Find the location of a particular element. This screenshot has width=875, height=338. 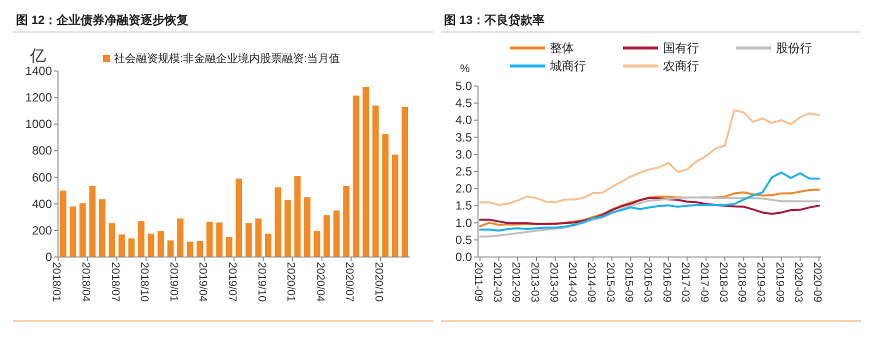

y-axis-title: % is located at coordinates (465, 69).